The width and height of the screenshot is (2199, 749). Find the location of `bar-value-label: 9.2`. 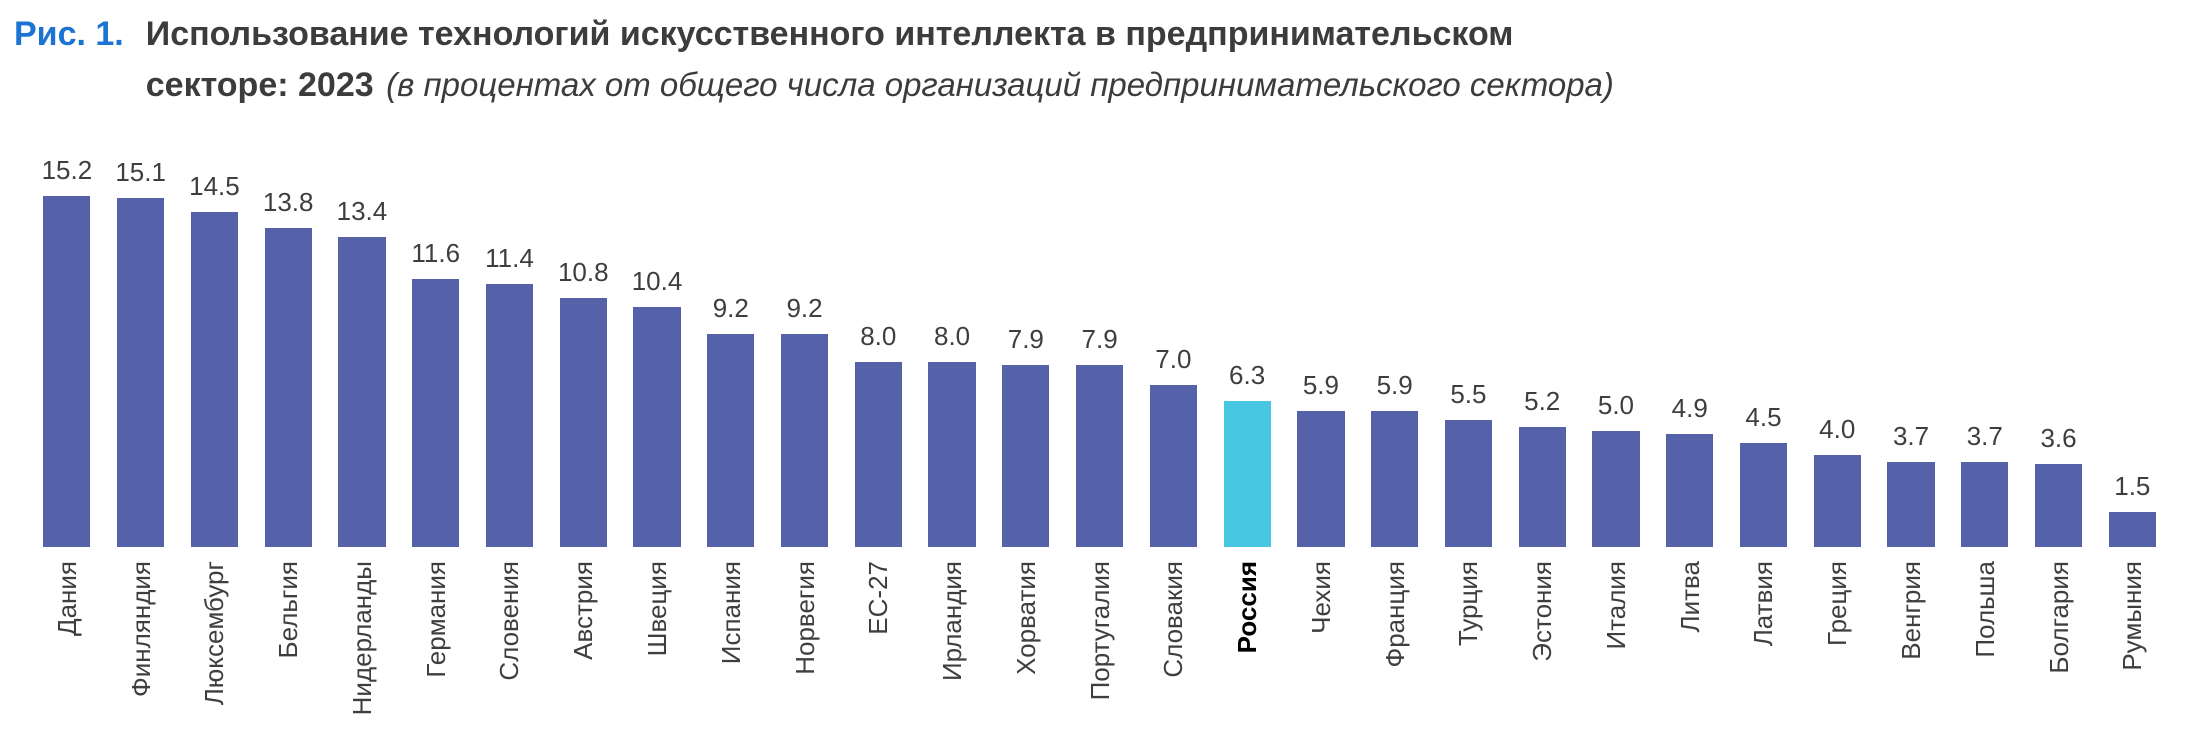

bar-value-label: 9.2 is located at coordinates (730, 308).